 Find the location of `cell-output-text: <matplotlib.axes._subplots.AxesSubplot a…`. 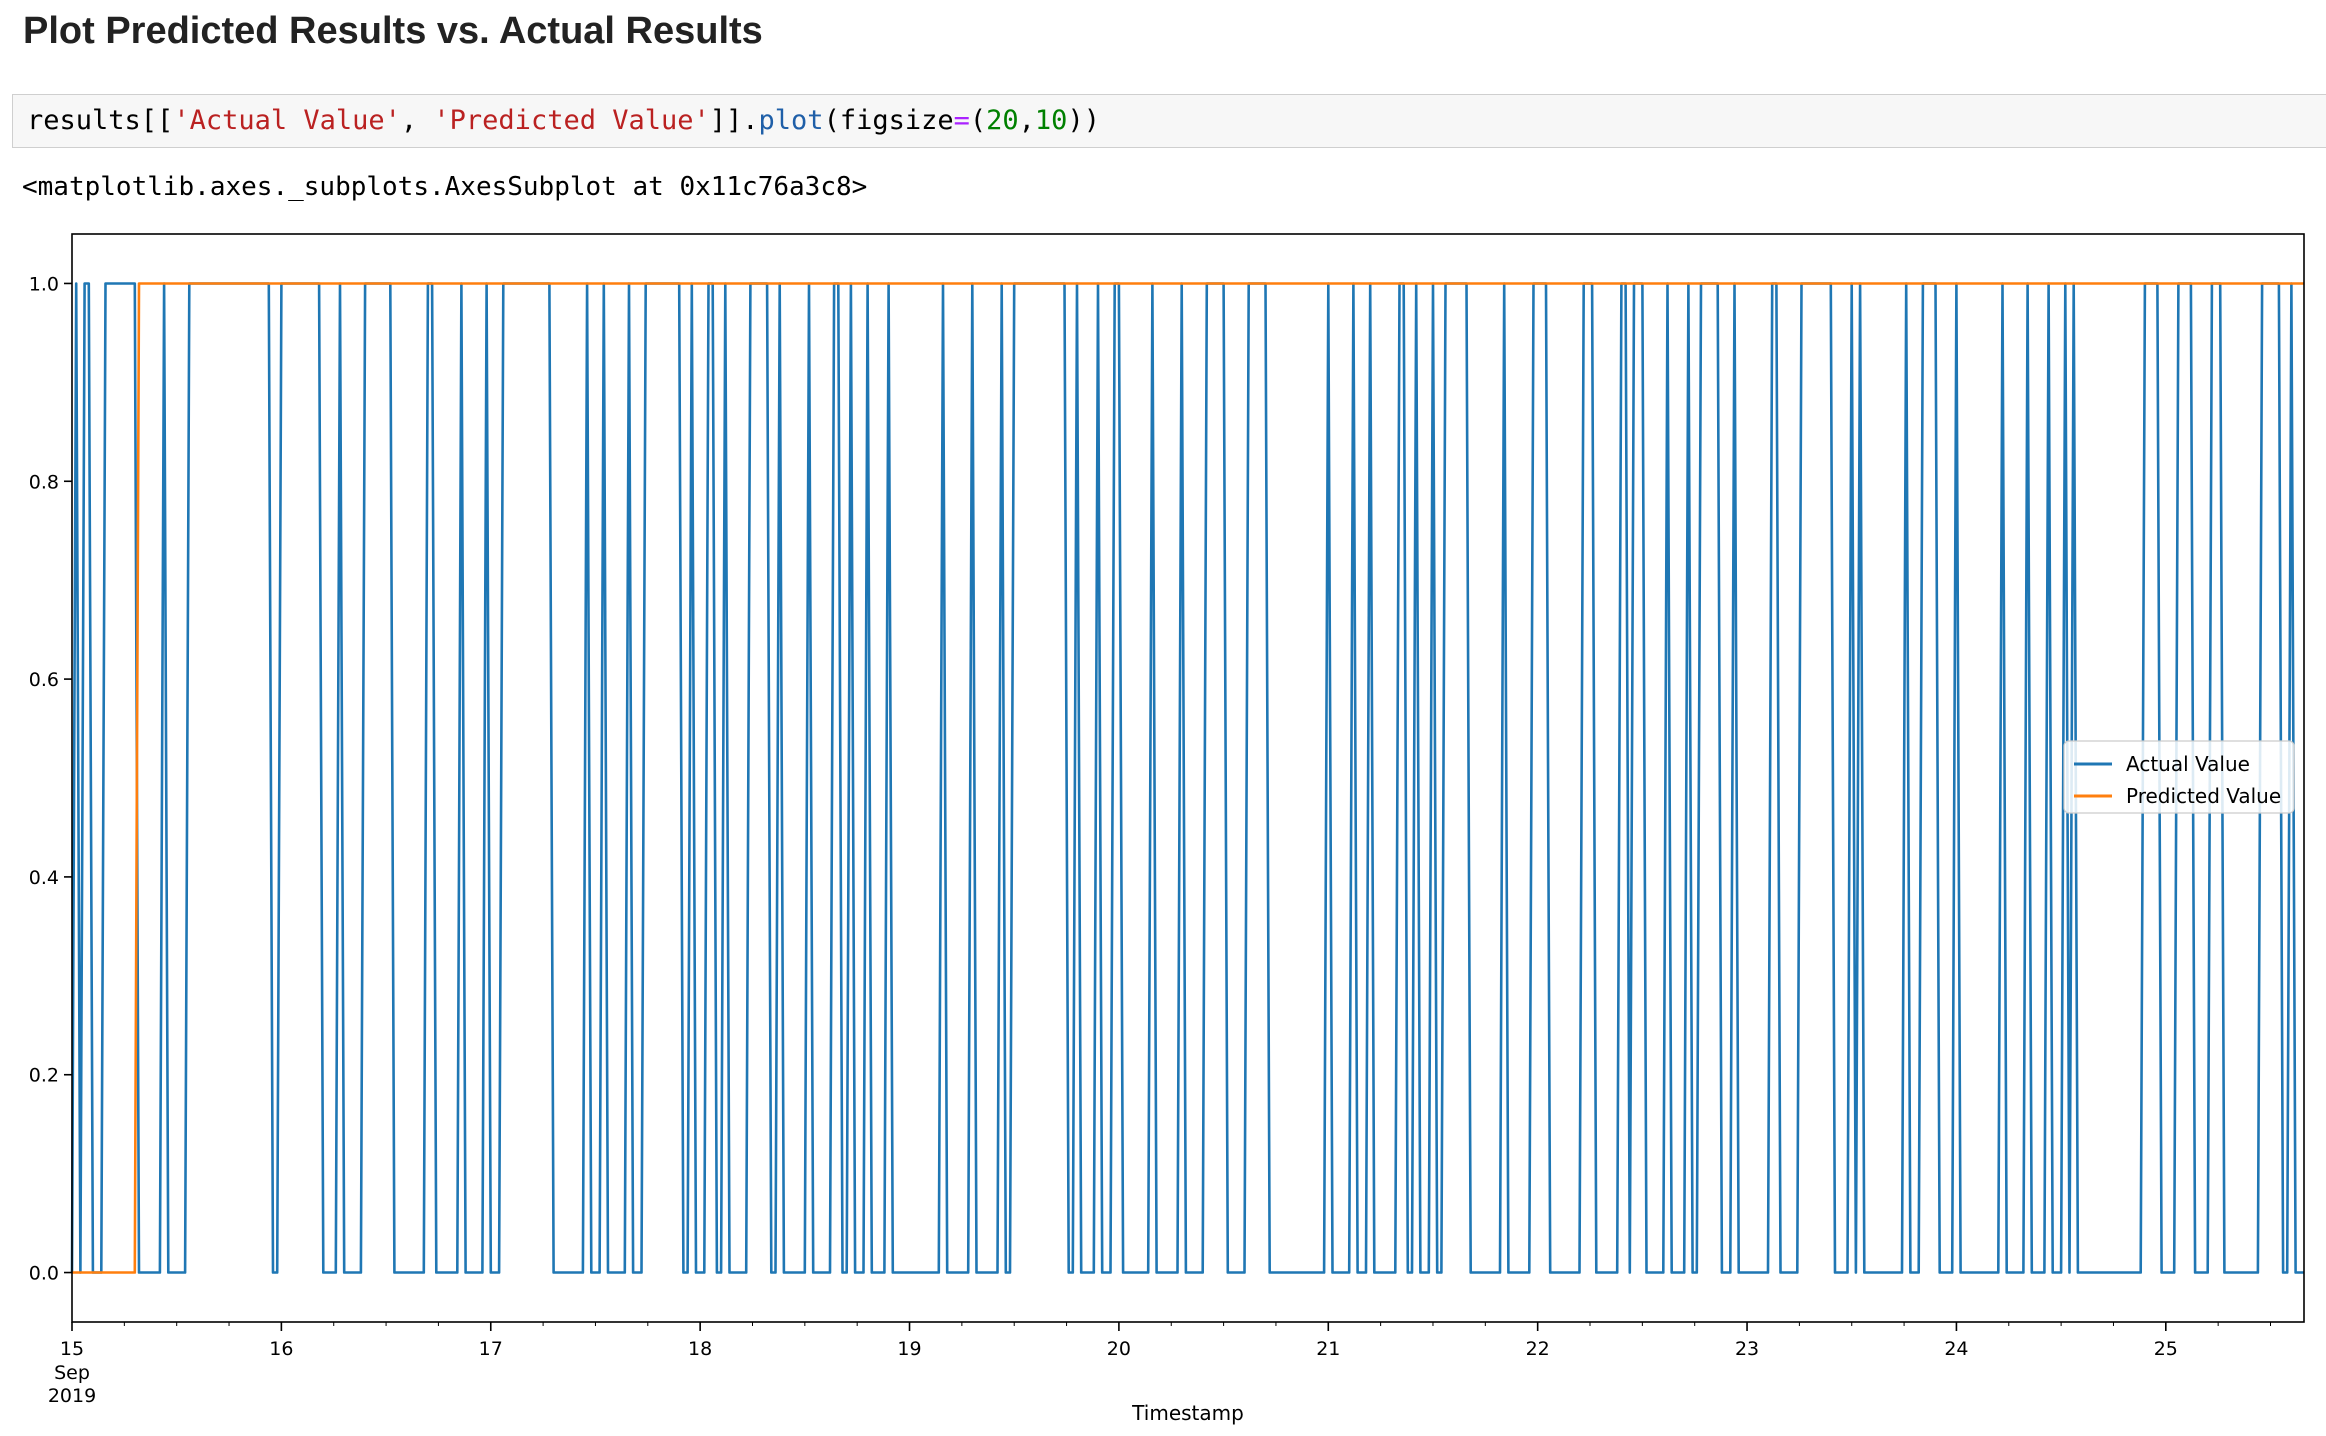

cell-output-text: <matplotlib.axes._subplots.AxesSubplot a… is located at coordinates (445, 187).